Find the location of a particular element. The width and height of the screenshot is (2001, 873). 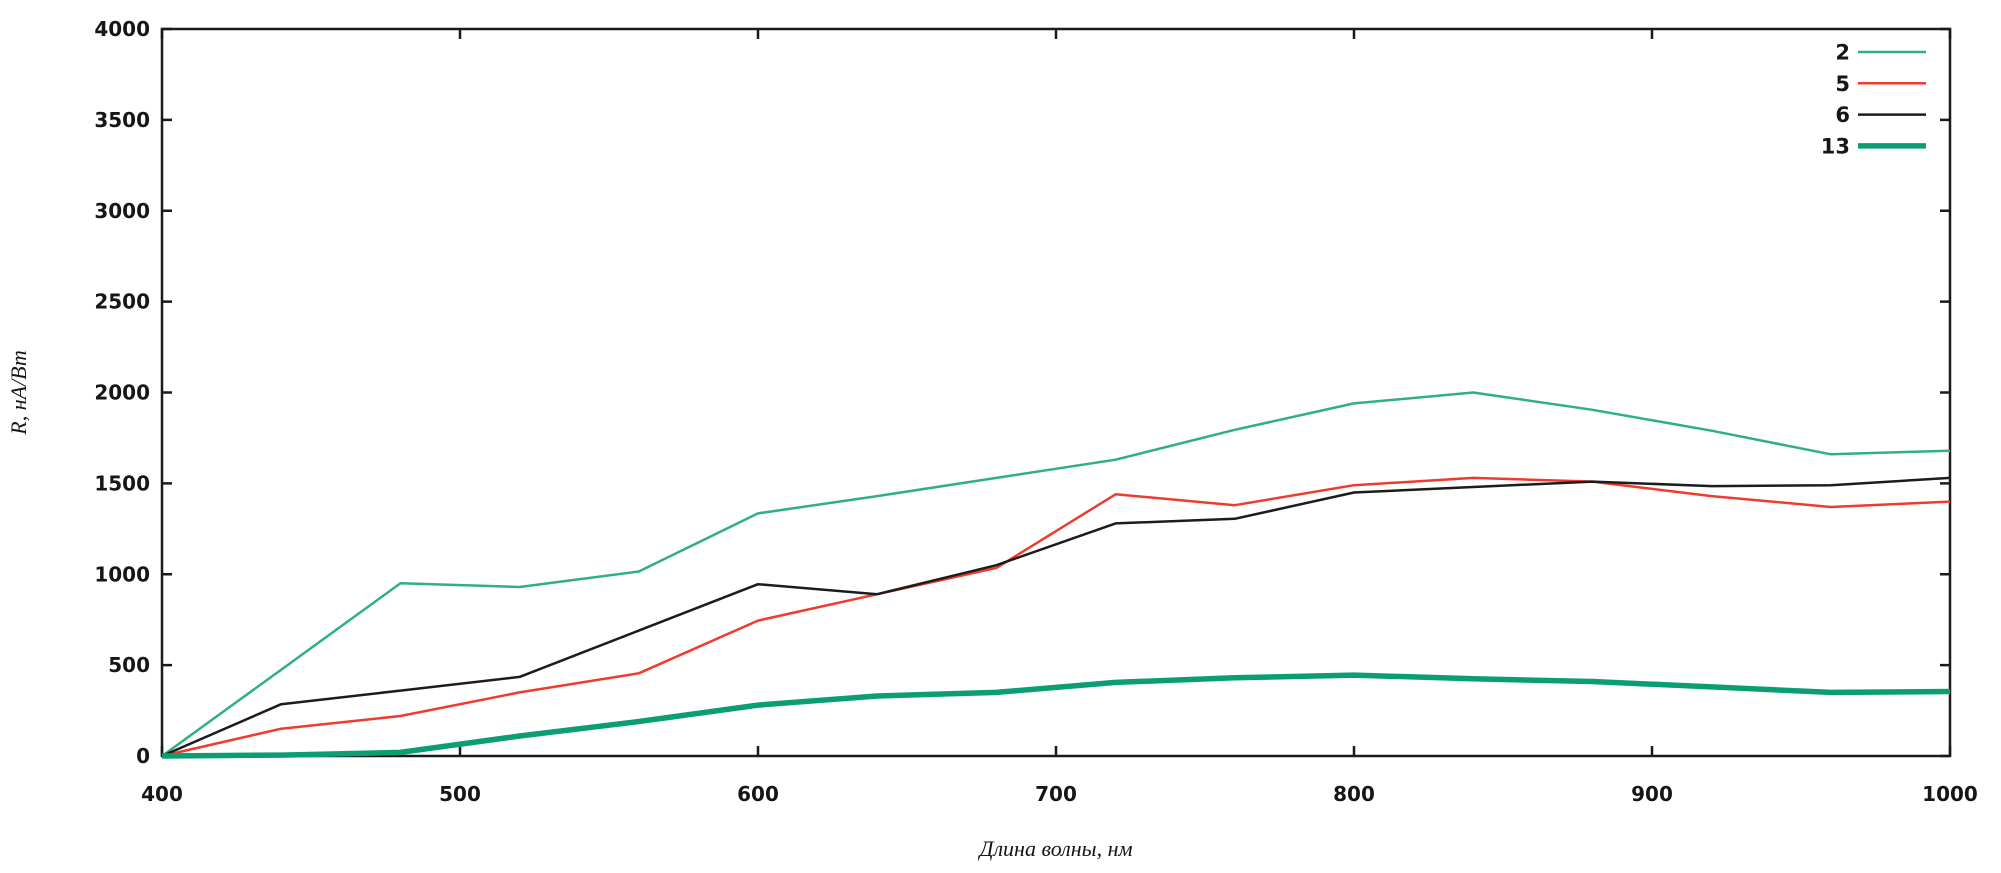

legend-label: 13 is located at coordinates (1835, 146).